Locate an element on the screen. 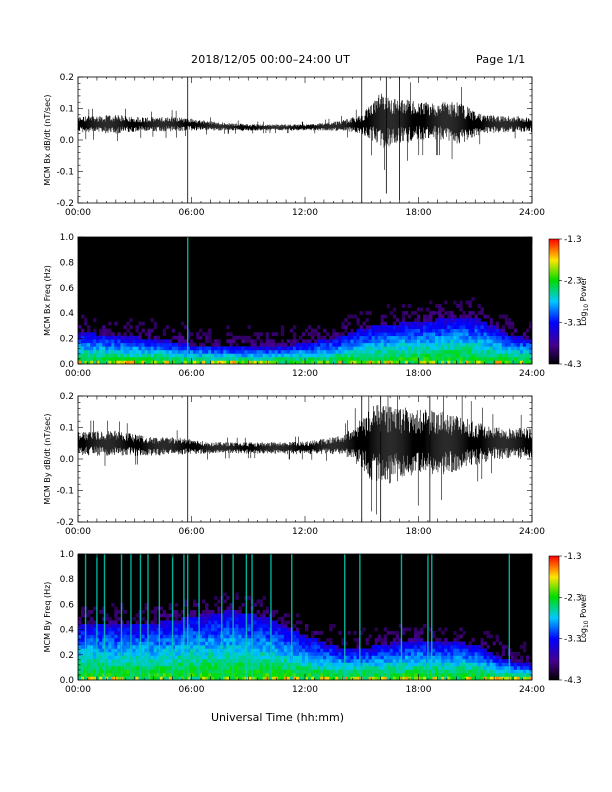  y-axis-label: MCM By dB/dt (nT/sec) is located at coordinates (47, 458).